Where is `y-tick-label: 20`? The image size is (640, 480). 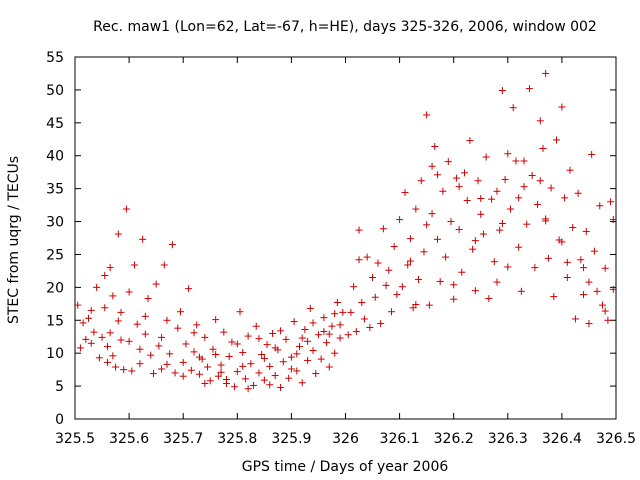
y-tick-label: 20 is located at coordinates (55, 288).